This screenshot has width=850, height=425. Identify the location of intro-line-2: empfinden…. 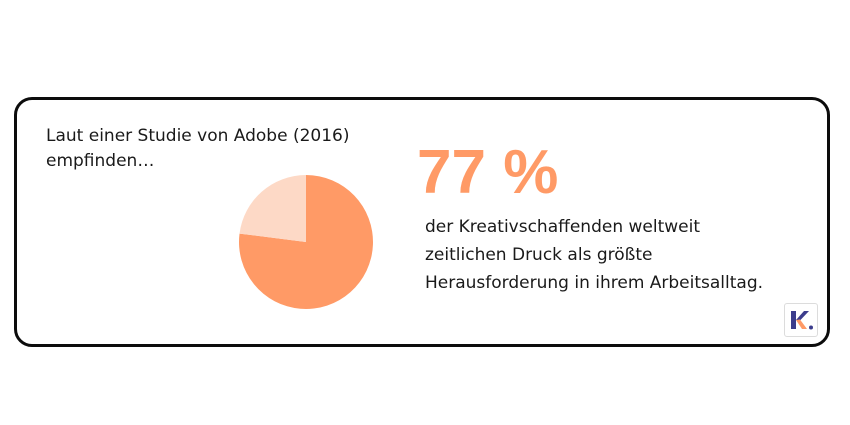
(100, 161).